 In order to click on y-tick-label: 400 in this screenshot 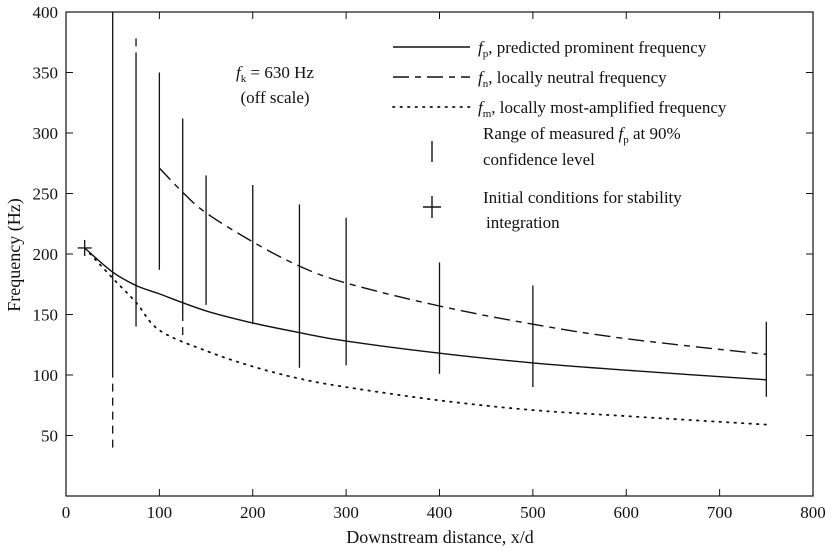, I will do `click(46, 12)`.